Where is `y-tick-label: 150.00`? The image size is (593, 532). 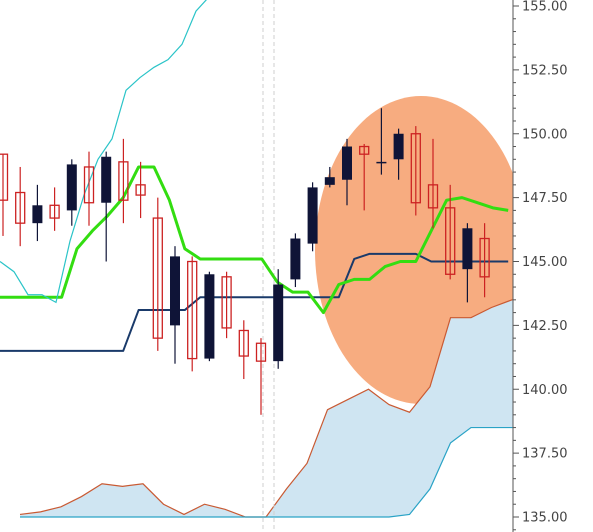 y-tick-label: 150.00 is located at coordinates (545, 134).